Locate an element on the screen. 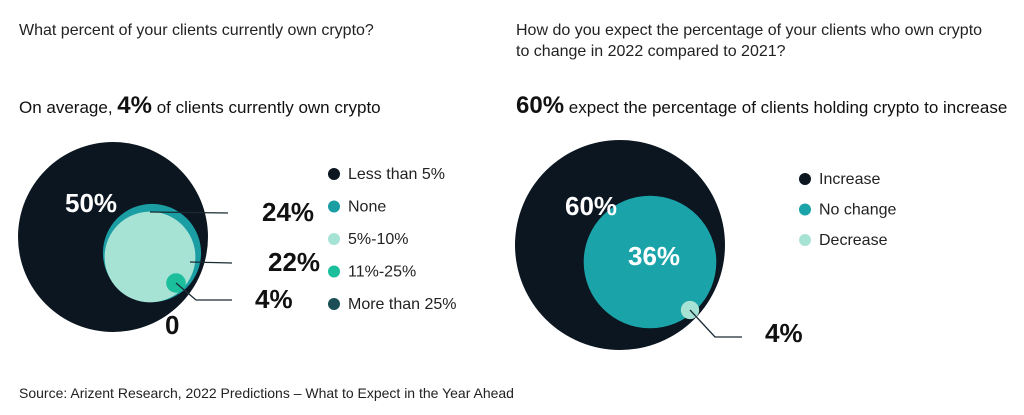 This screenshot has width=1024, height=415. legend-label: Increase is located at coordinates (849, 179).